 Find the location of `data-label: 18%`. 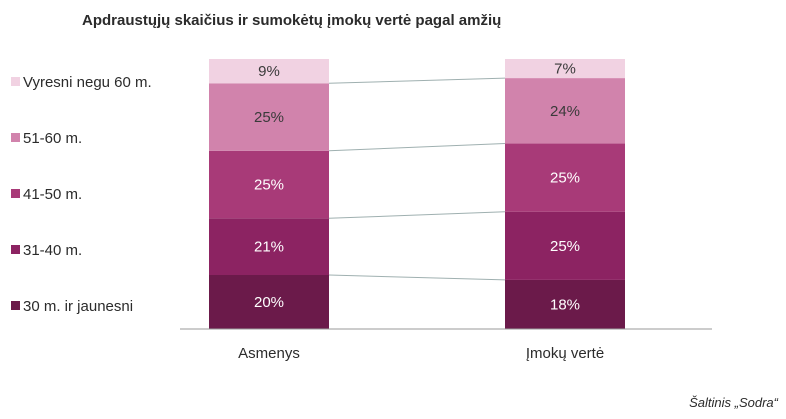

data-label: 18% is located at coordinates (565, 304).